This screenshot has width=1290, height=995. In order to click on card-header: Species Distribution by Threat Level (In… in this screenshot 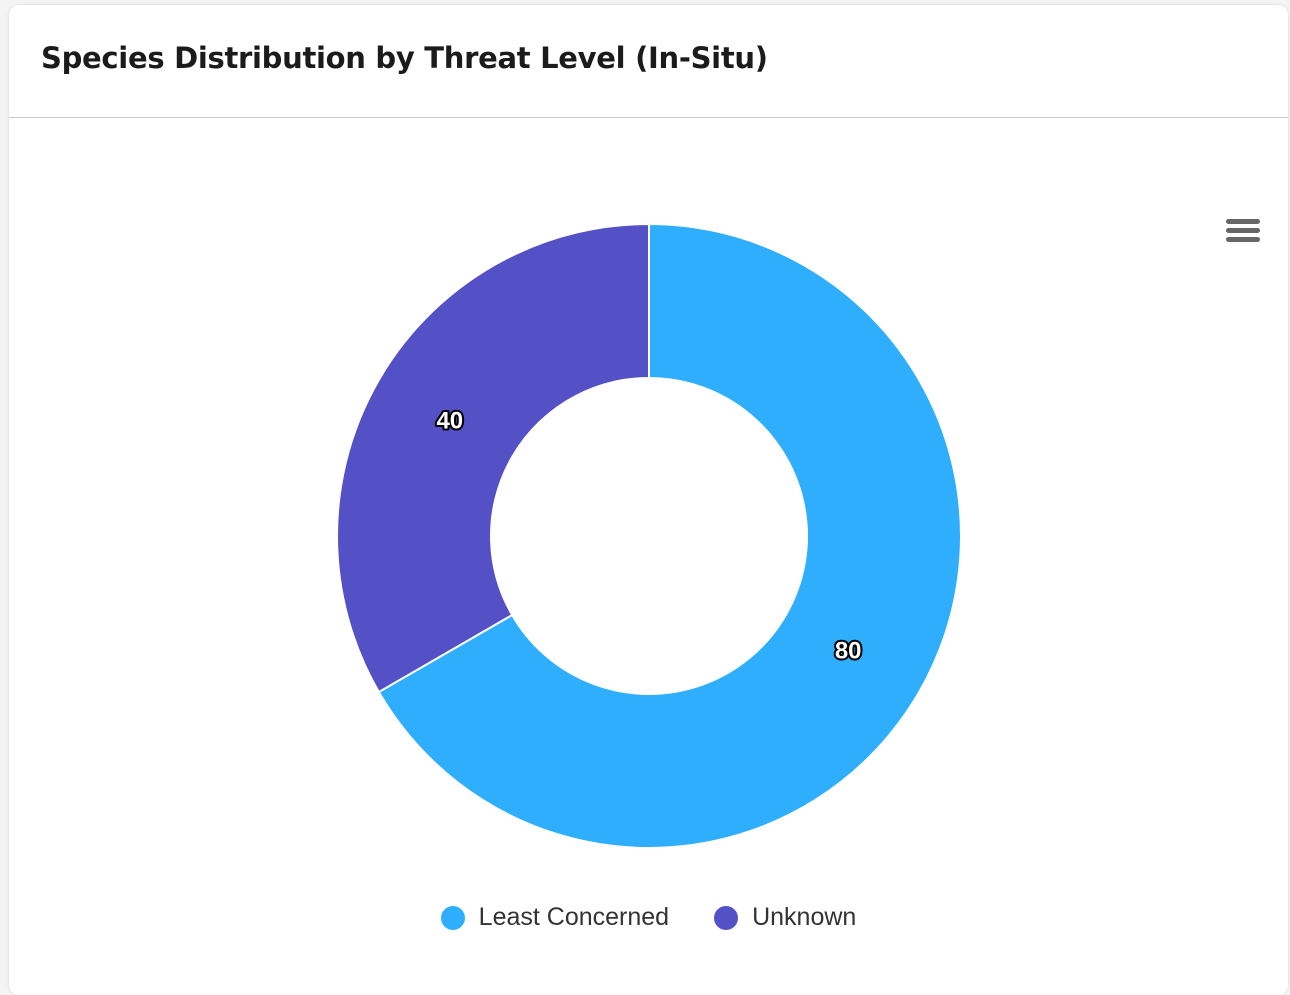, I will do `click(648, 61)`.